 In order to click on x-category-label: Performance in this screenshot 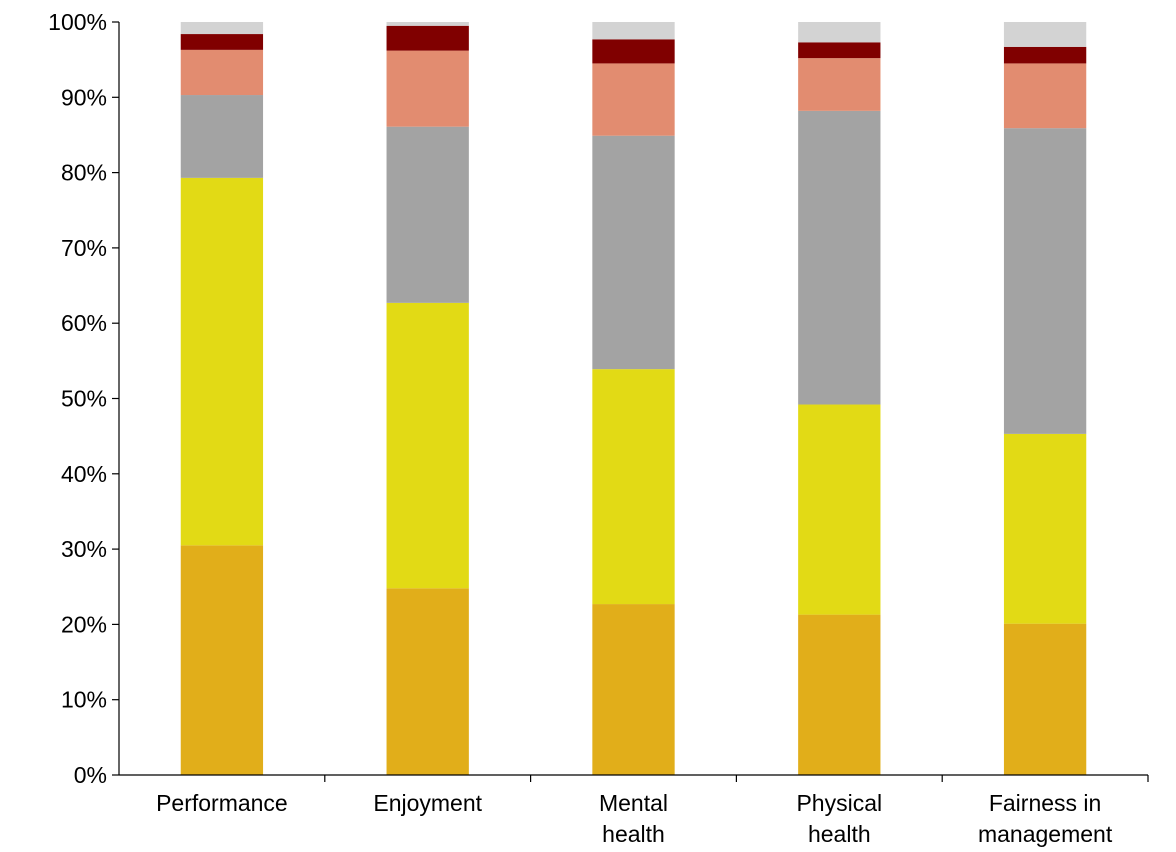, I will do `click(222, 803)`.